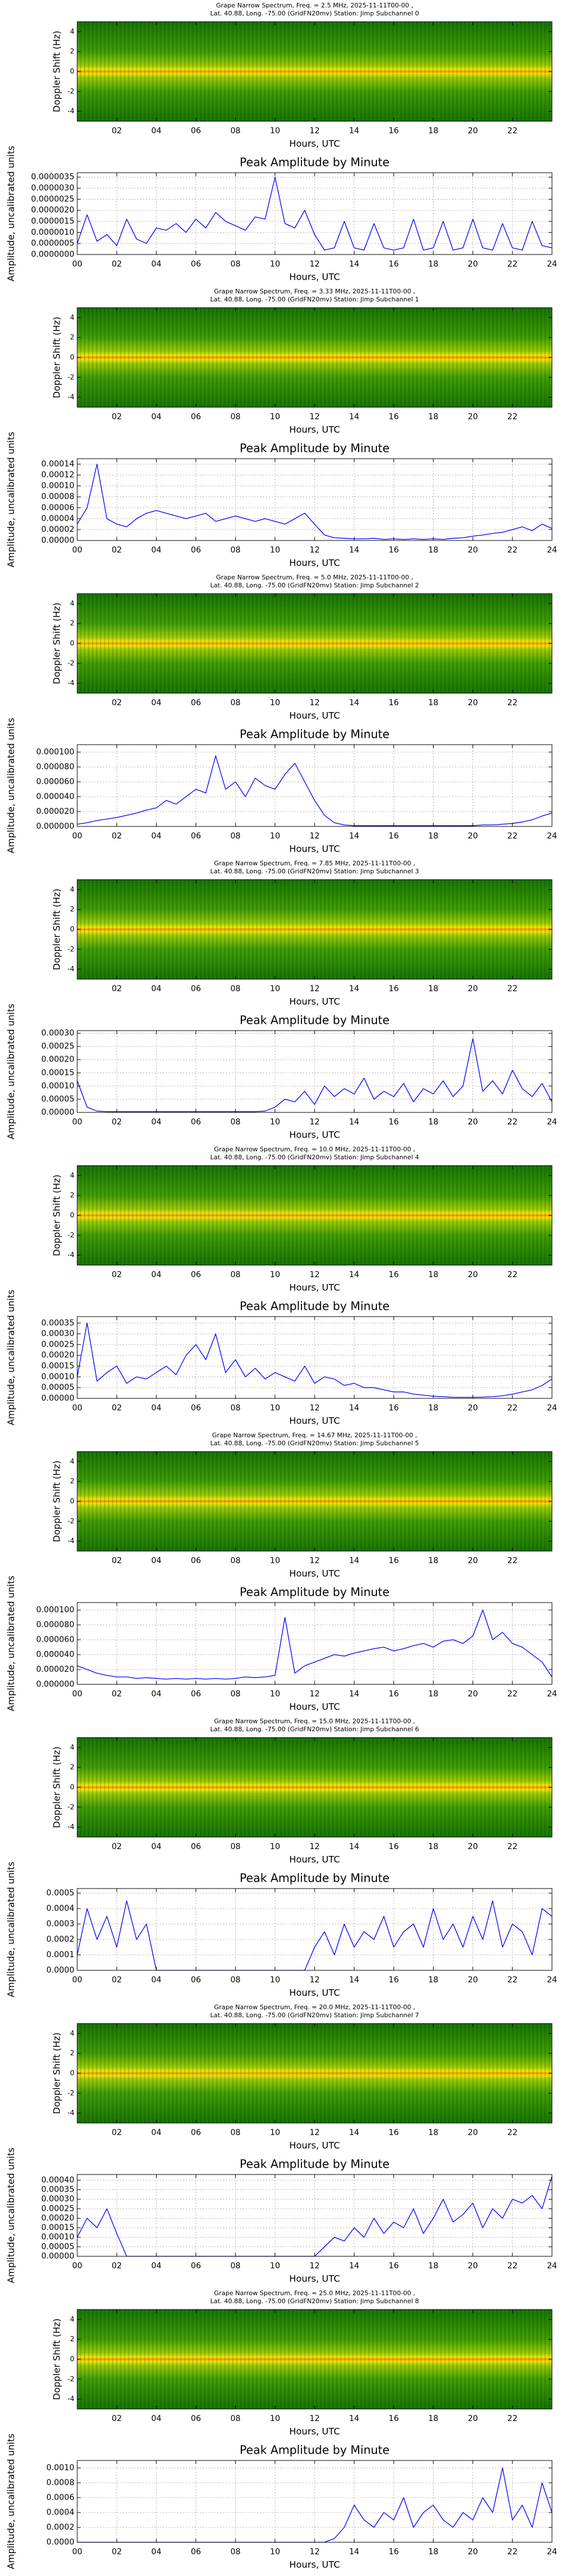 The height and width of the screenshot is (2576, 572). I want to click on y-tick-label: 0.00008, so click(57, 497).